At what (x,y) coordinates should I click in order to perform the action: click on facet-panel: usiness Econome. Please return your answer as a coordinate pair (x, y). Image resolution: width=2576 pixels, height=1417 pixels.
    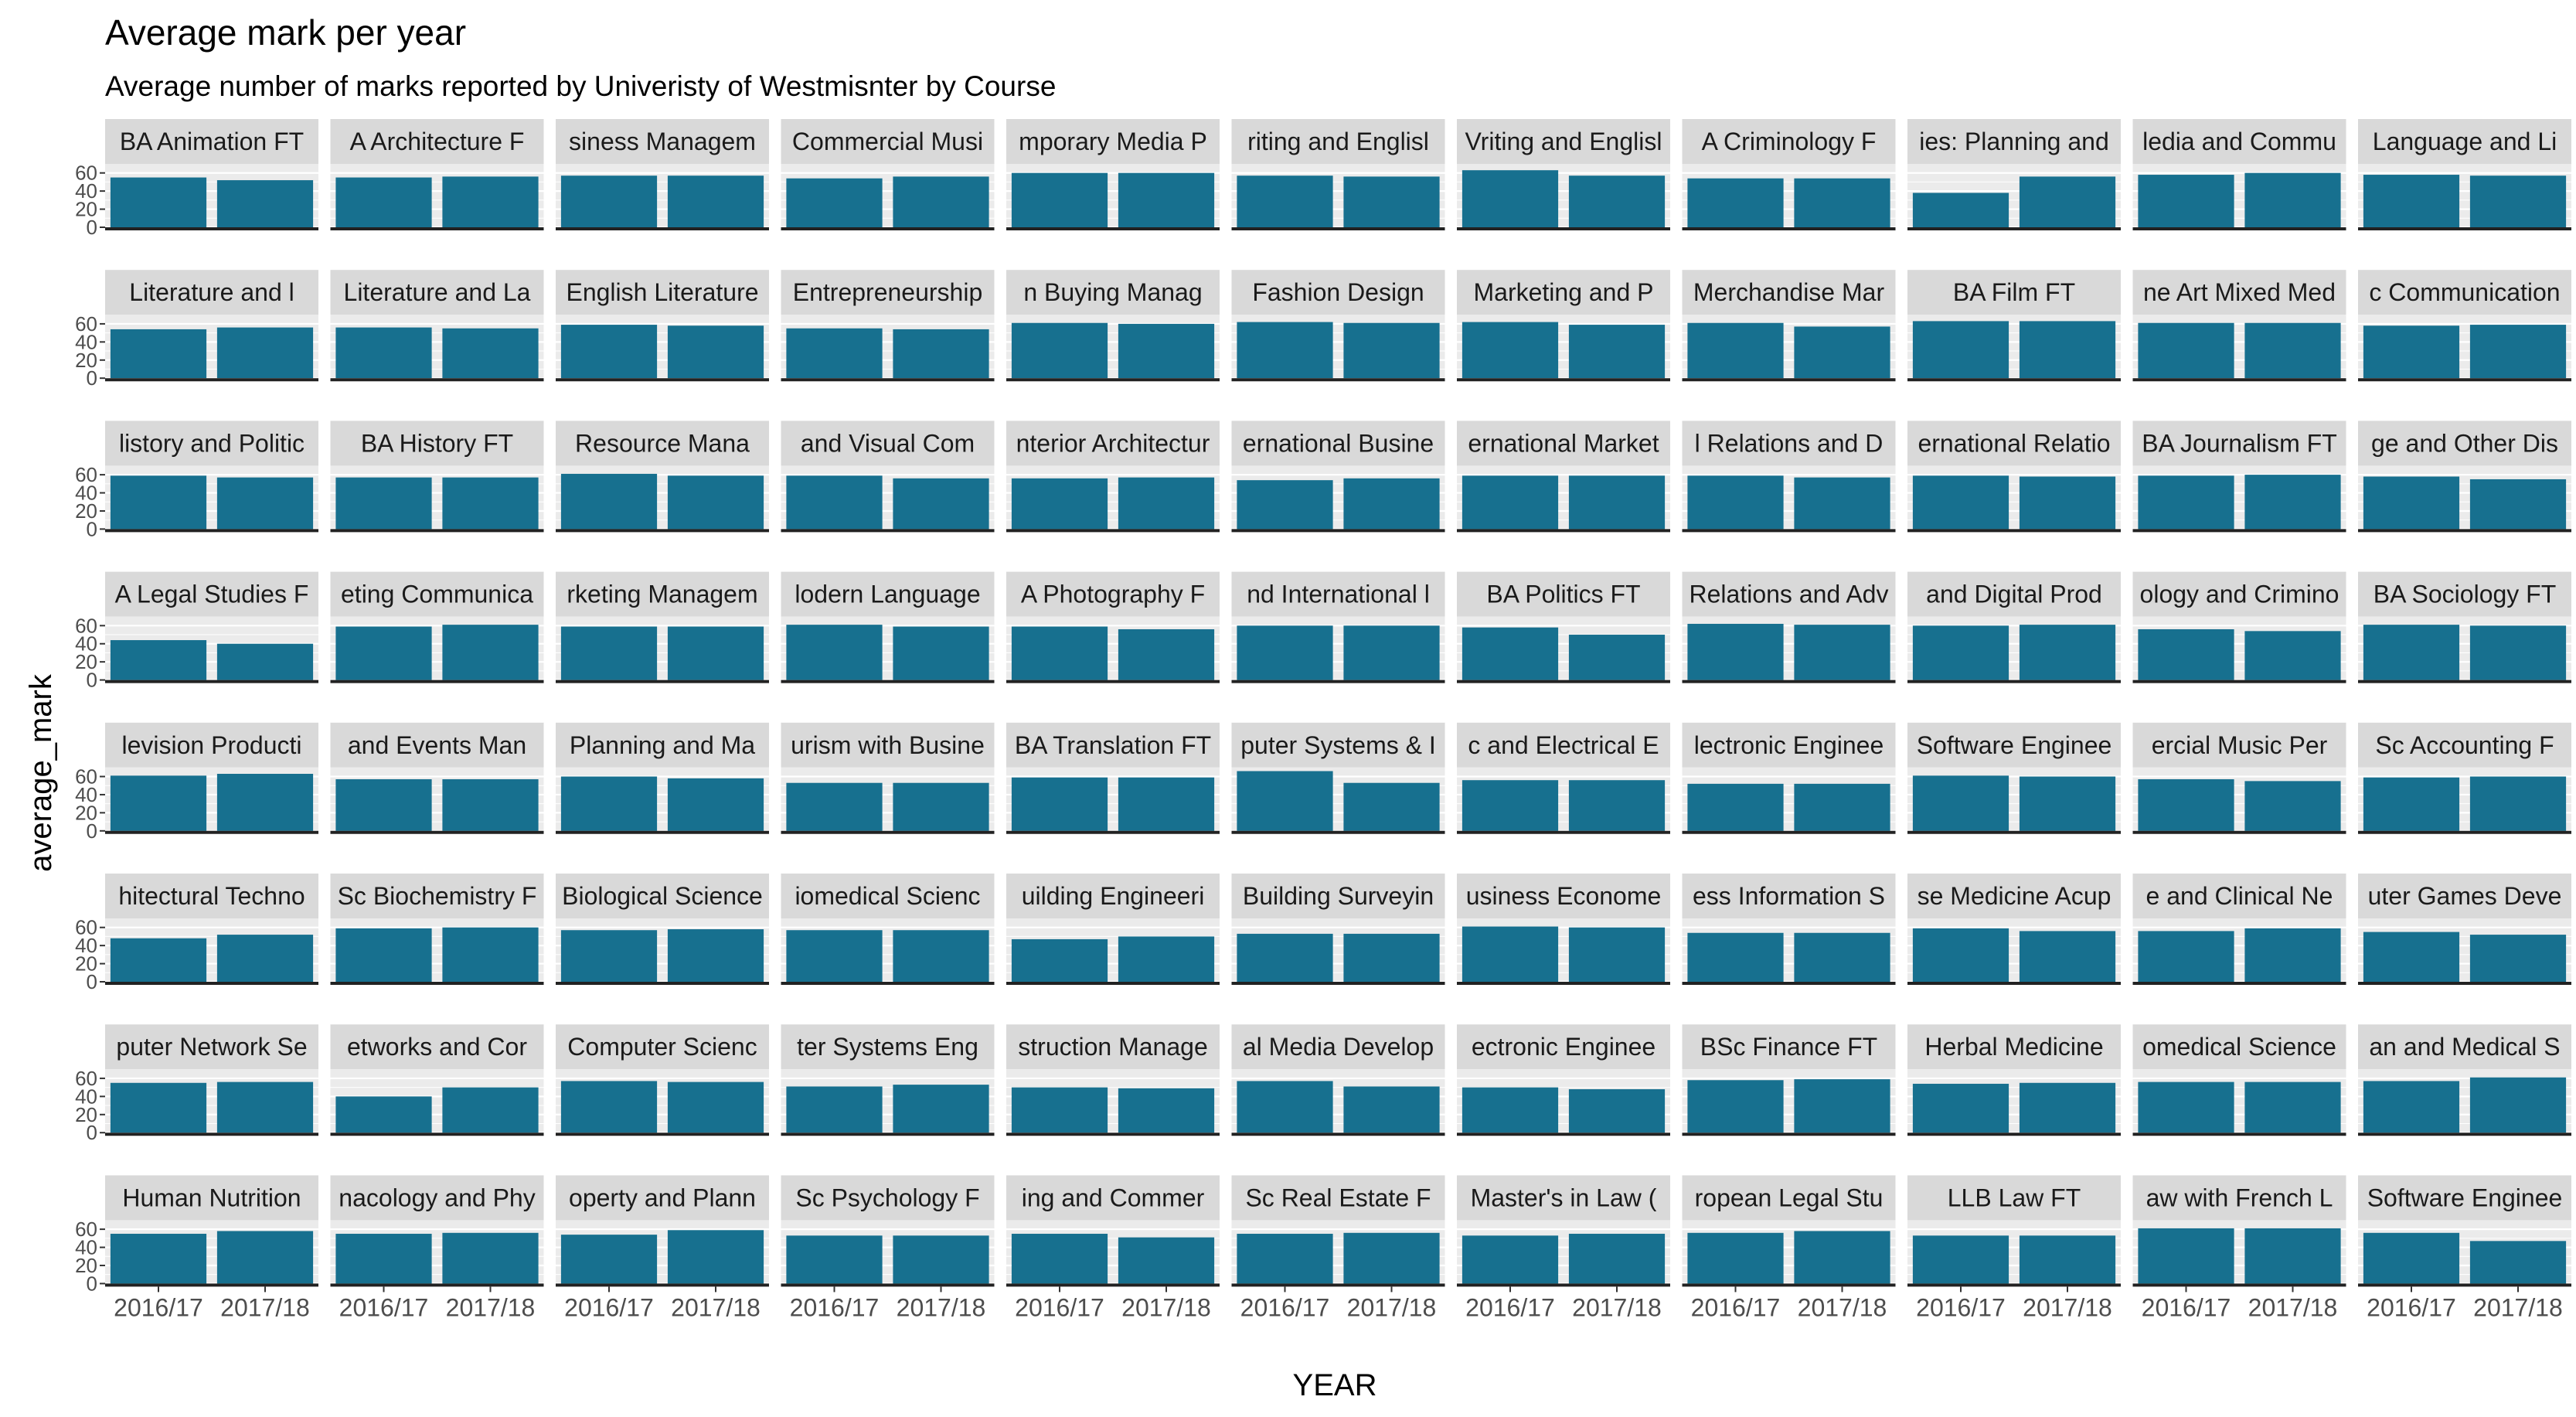
    Looking at the image, I should click on (1563, 929).